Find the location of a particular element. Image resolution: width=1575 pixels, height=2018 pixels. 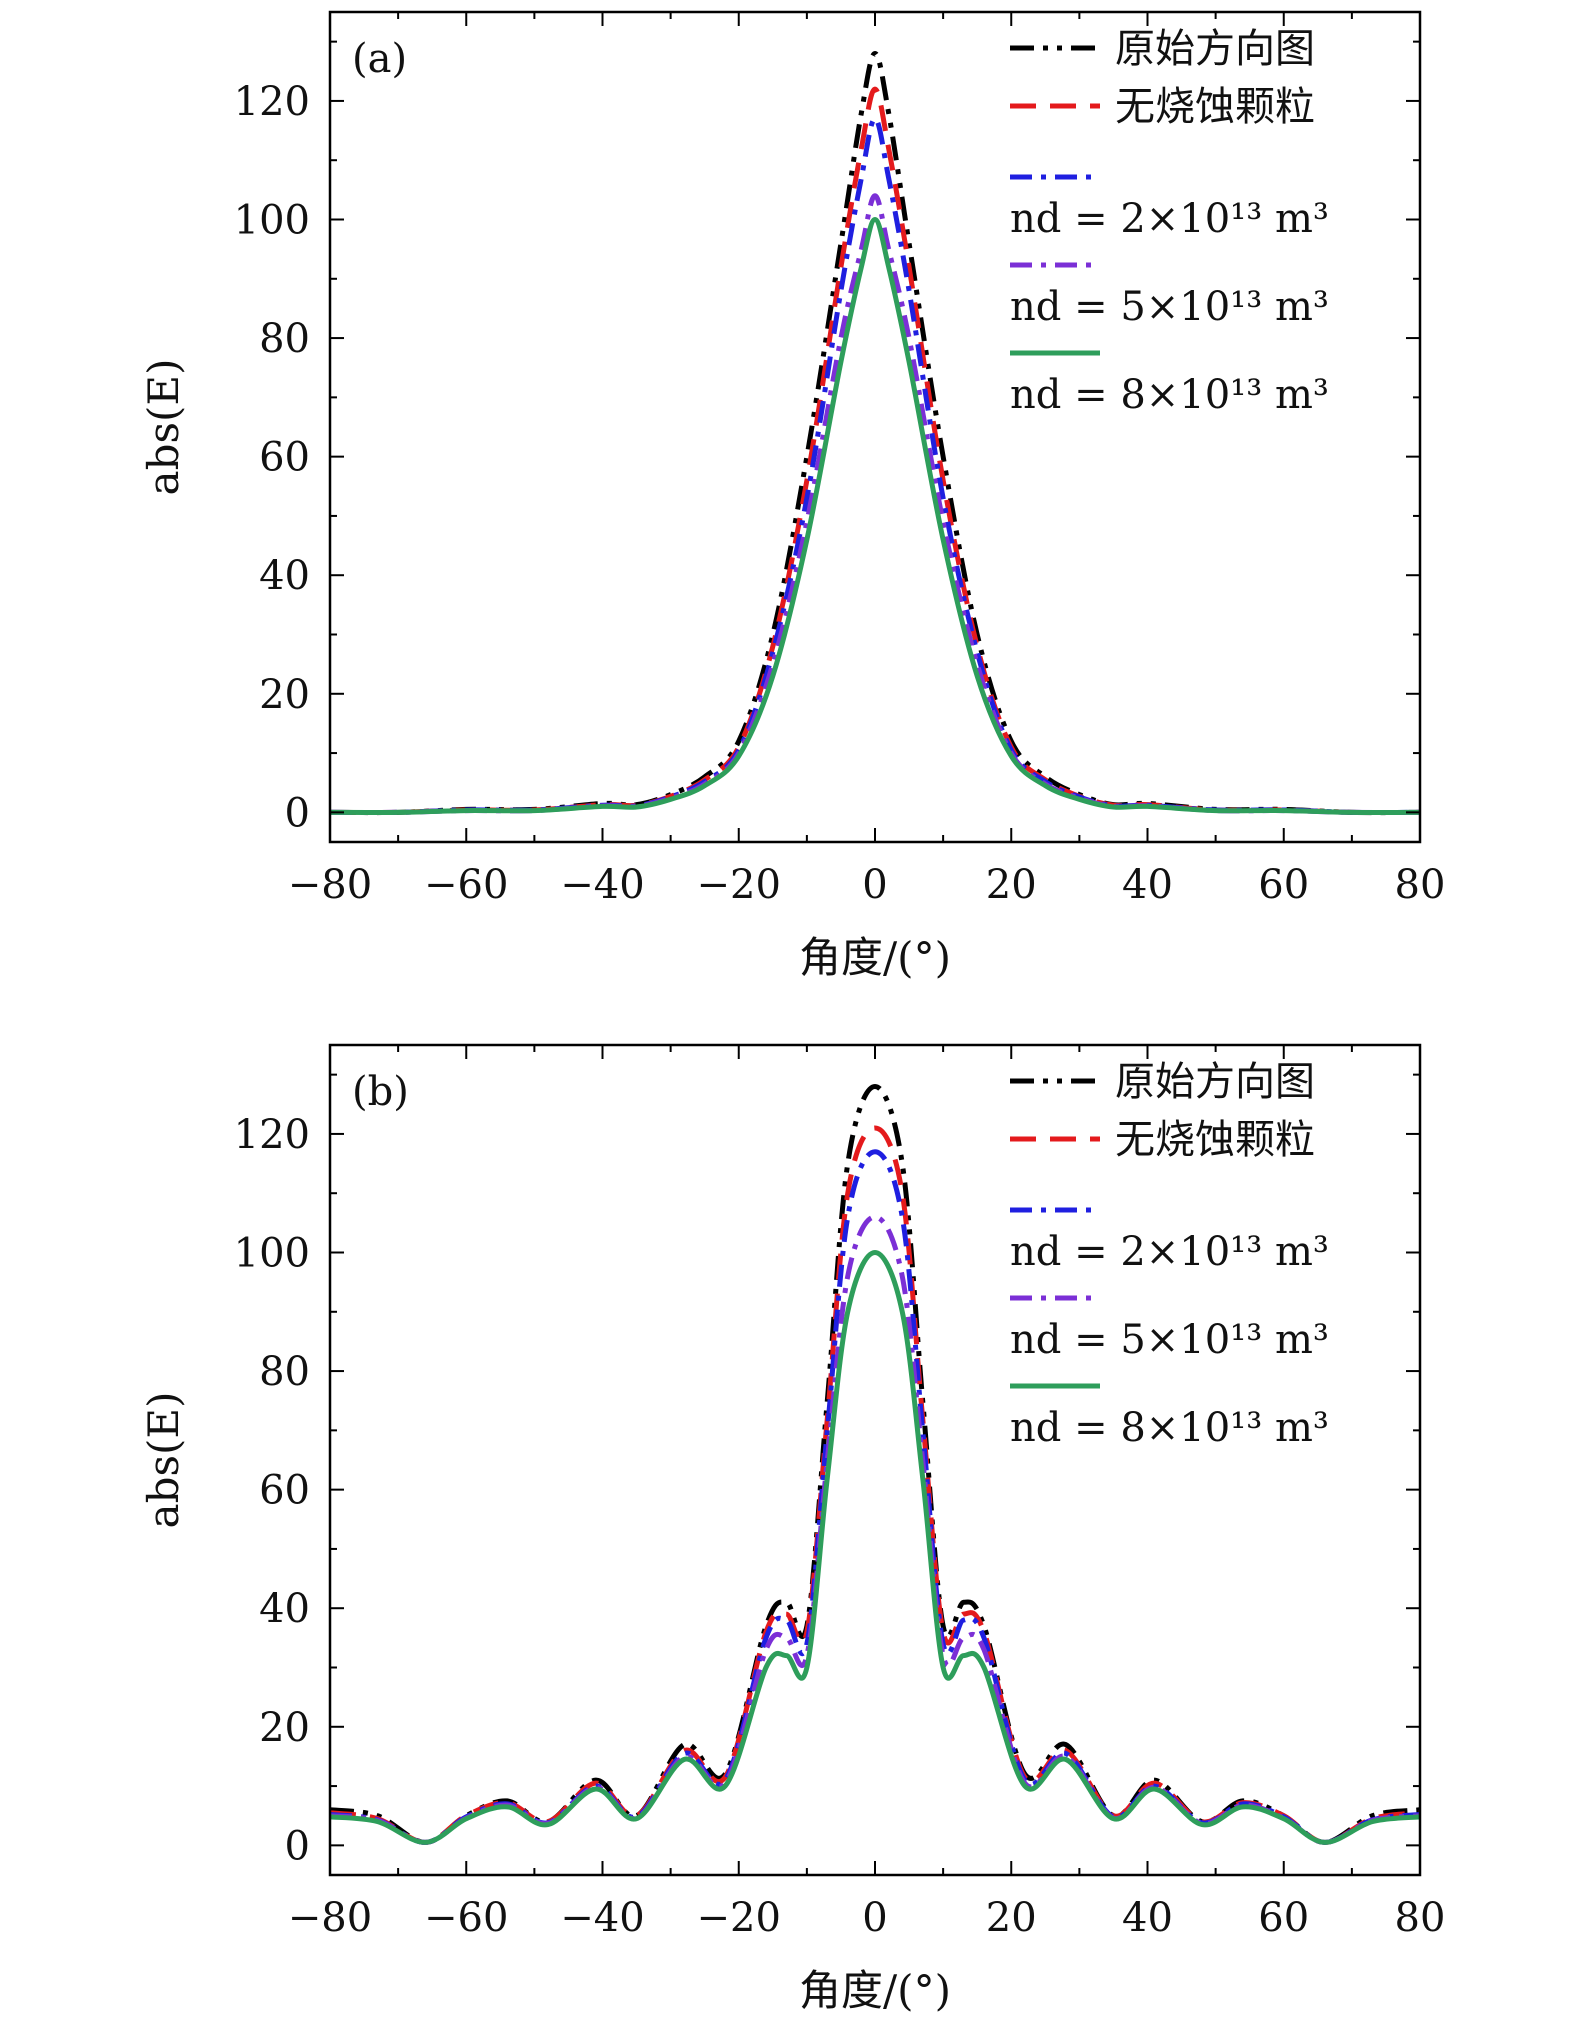

panel-label: (b) is located at coordinates (380, 1092).